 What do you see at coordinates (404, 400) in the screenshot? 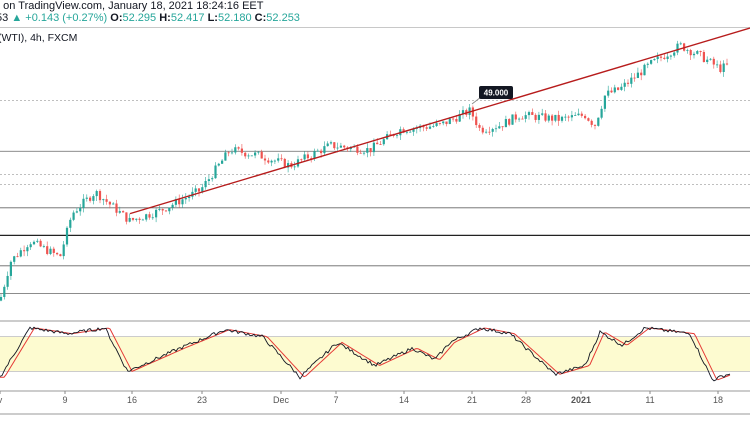
I see `x-tick-label: 14` at bounding box center [404, 400].